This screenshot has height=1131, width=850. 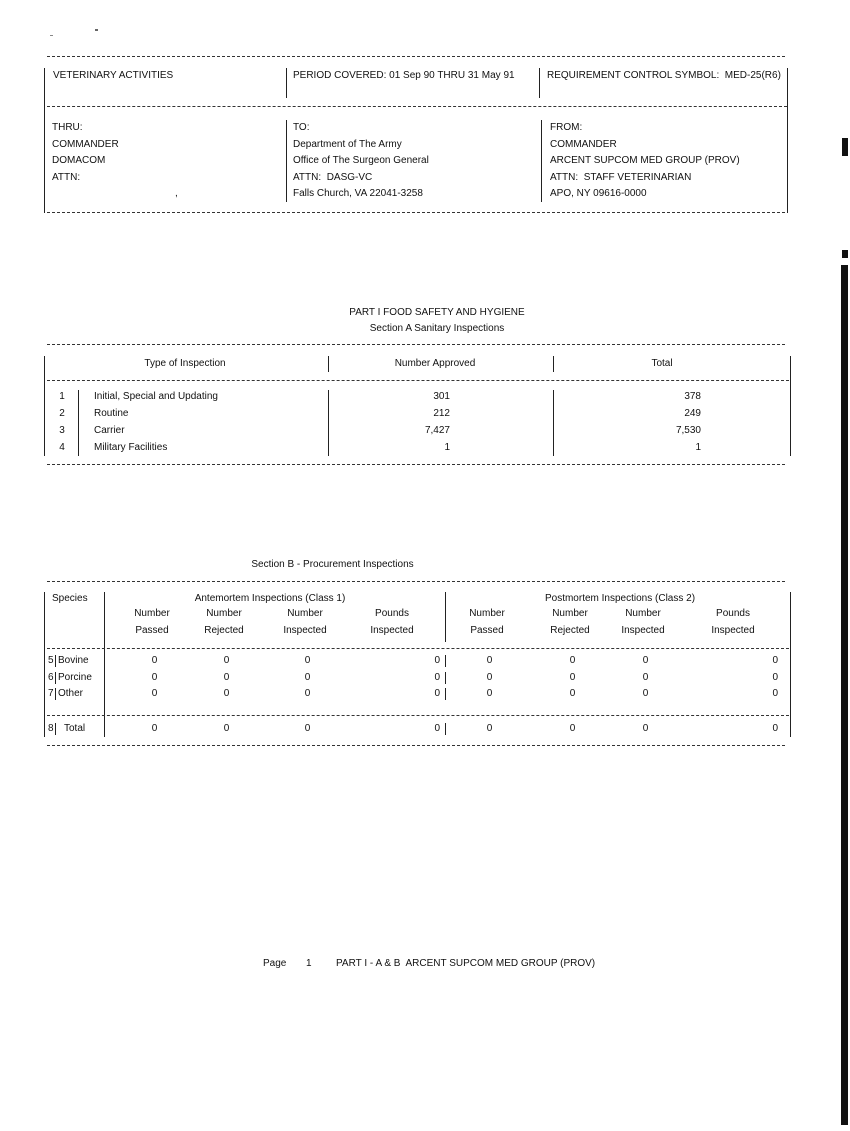 I want to click on period-covered: PERIOD COVERED: 01 Sep 90 THRU 31 May 91, so click(x=404, y=75).